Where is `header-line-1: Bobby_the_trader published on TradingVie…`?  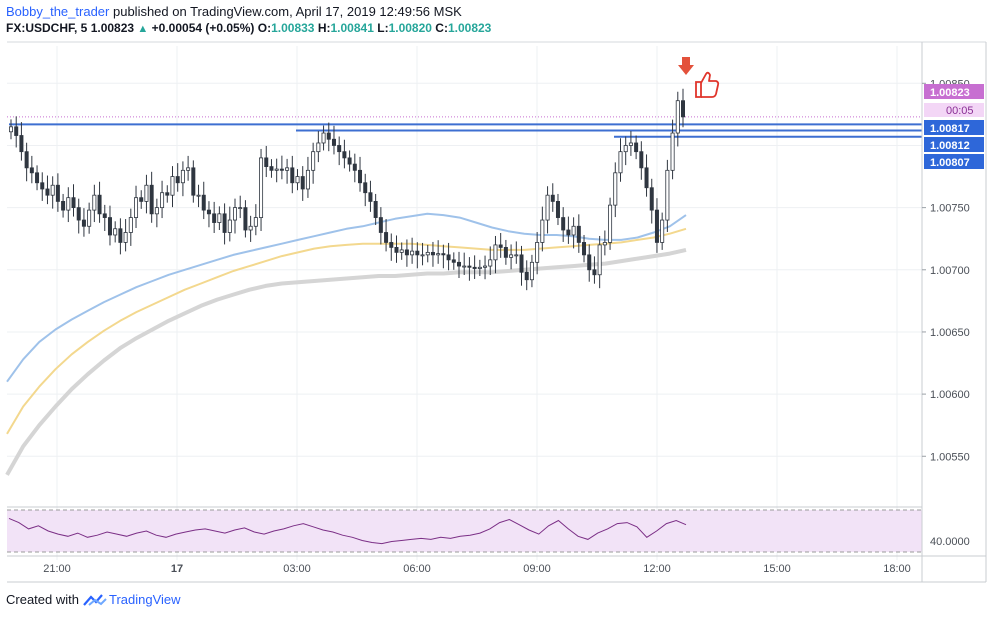 header-line-1: Bobby_the_trader published on TradingVie… is located at coordinates (234, 11).